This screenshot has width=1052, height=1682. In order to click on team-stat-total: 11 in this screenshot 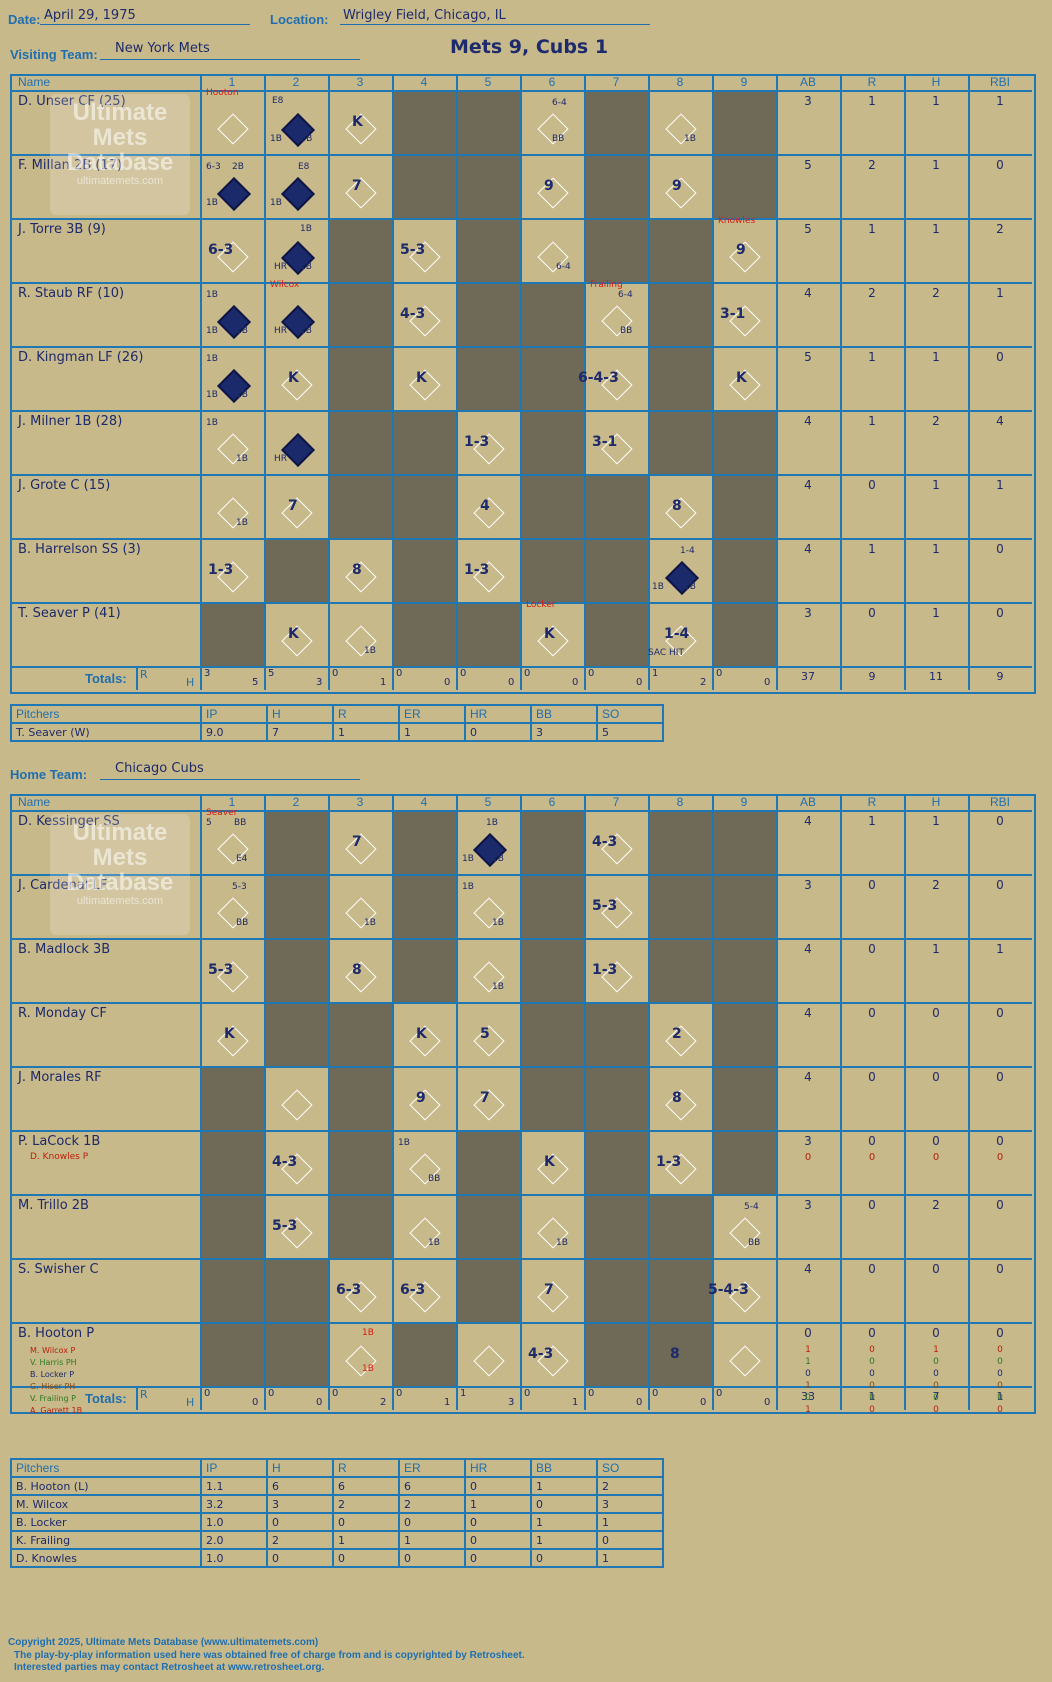, I will do `click(936, 676)`.